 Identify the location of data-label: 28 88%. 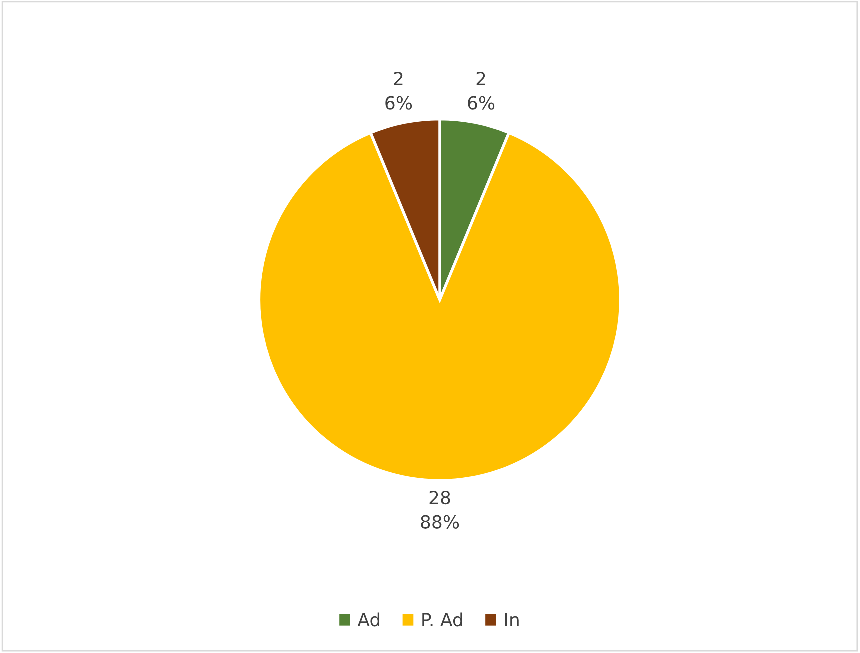
(440, 509).